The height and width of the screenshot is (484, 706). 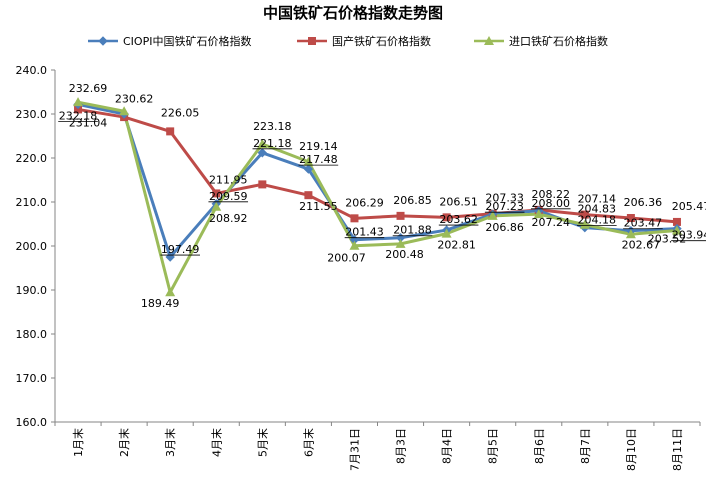 What do you see at coordinates (228, 196) in the screenshot?
I see `data-label: 209.59` at bounding box center [228, 196].